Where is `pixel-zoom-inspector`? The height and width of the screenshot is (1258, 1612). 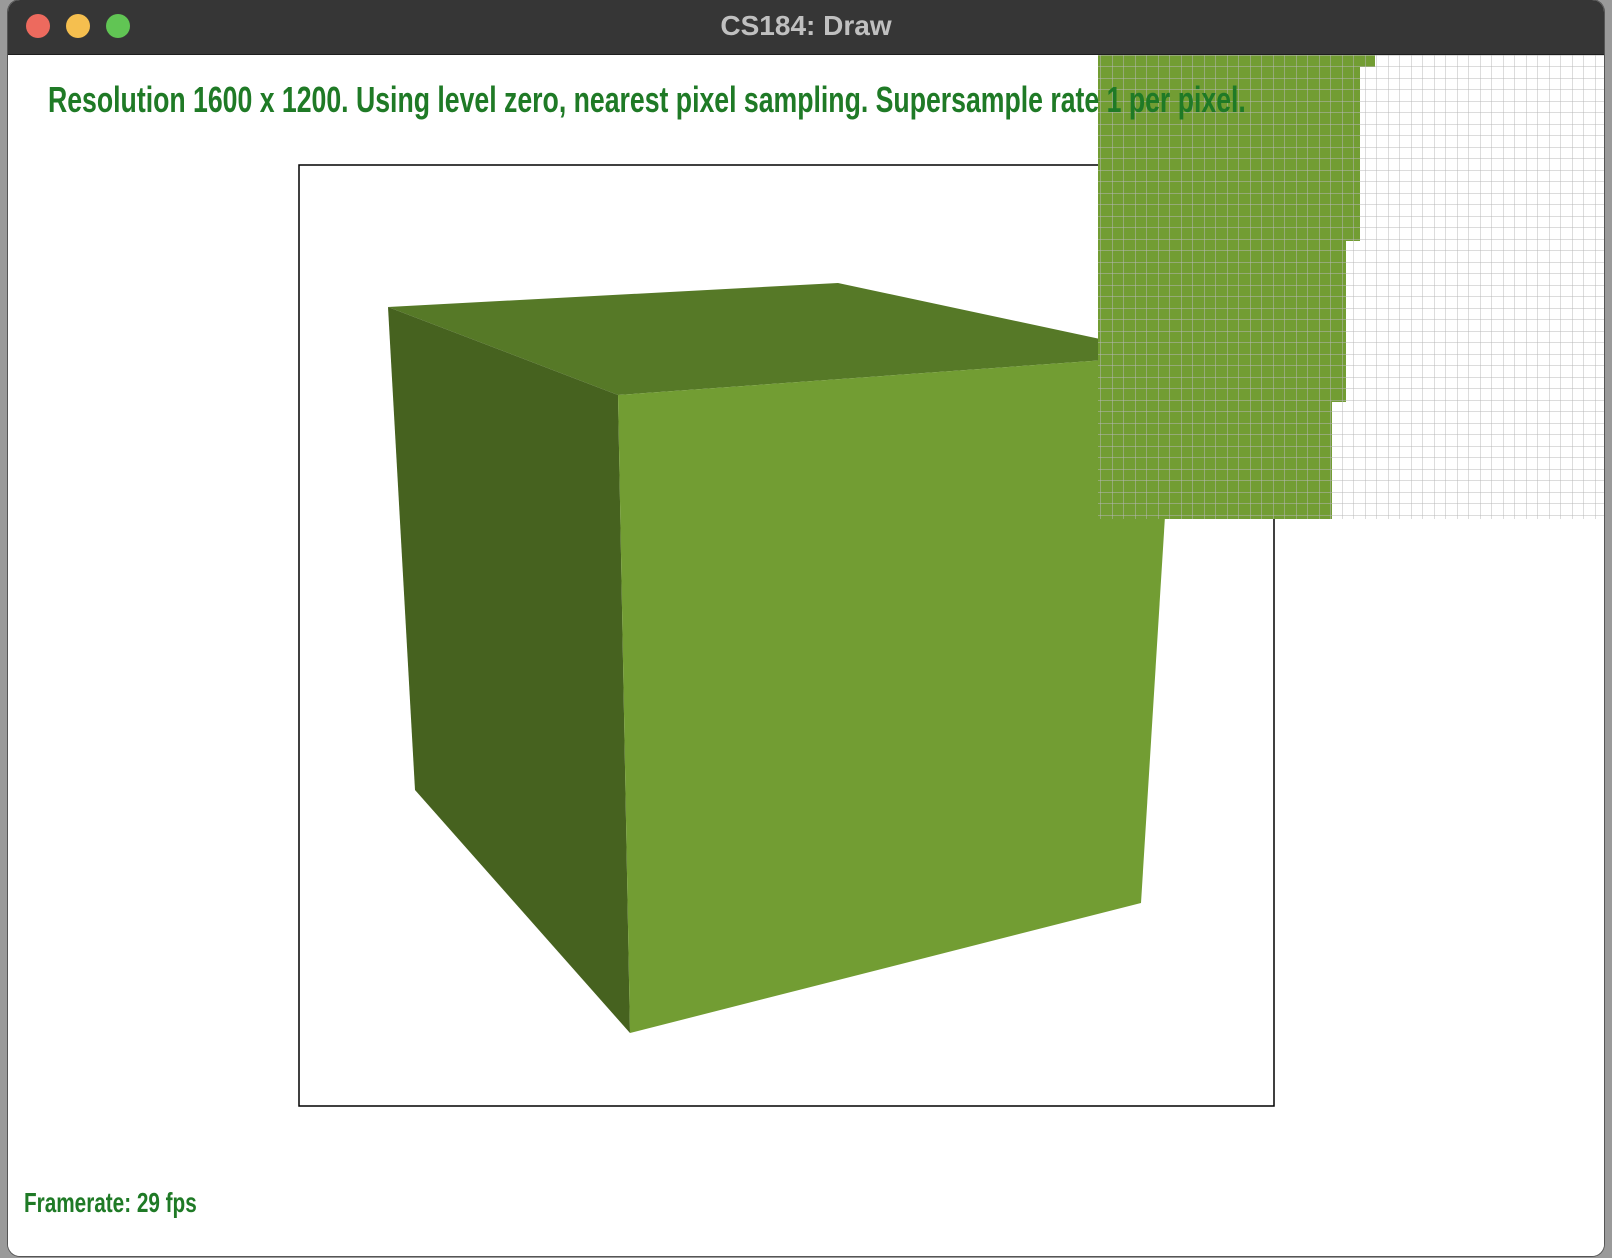
pixel-zoom-inspector is located at coordinates (1351, 287).